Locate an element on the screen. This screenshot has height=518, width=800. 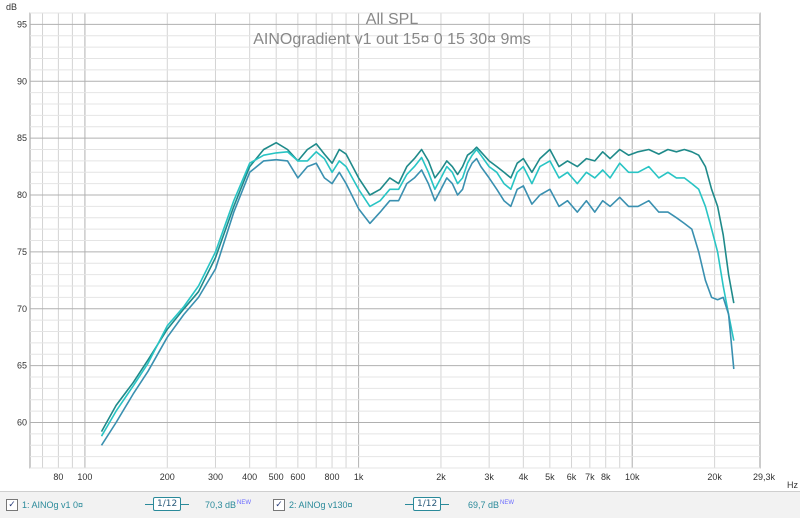
x-tick-label: 400 is located at coordinates (249, 477).